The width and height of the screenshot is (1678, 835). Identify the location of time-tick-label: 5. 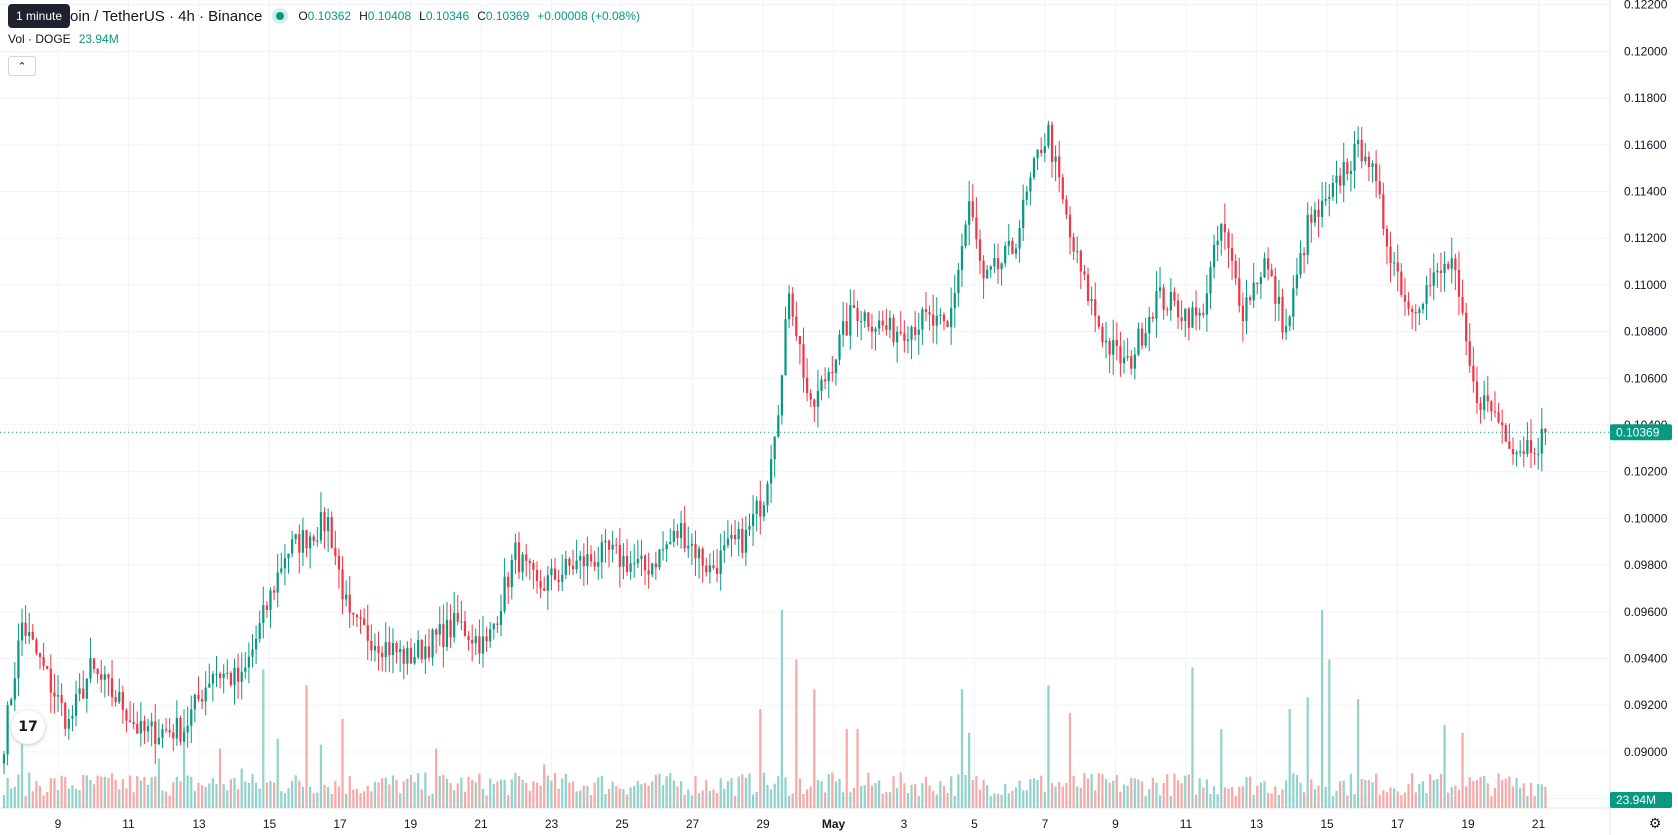
(974, 824).